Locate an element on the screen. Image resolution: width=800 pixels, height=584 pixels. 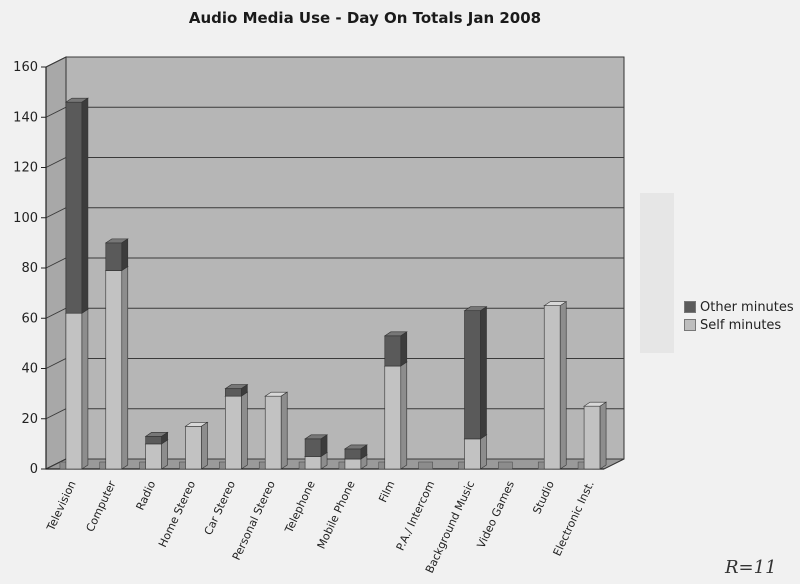
legend-item-self: Self minutes is located at coordinates (739, 325).